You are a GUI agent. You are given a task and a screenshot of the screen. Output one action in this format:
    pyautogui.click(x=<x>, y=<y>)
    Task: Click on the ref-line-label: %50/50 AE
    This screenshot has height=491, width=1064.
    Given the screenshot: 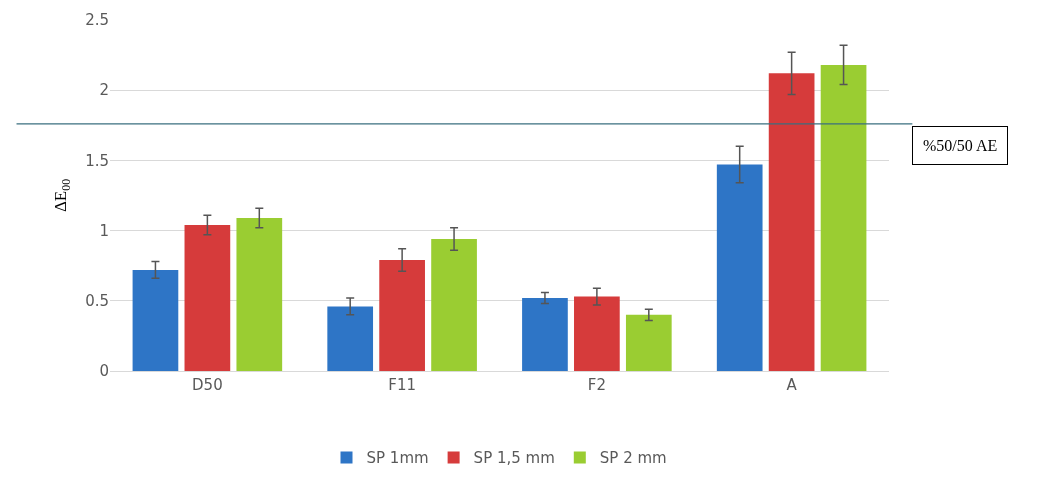 What is the action you would take?
    pyautogui.click(x=960, y=145)
    